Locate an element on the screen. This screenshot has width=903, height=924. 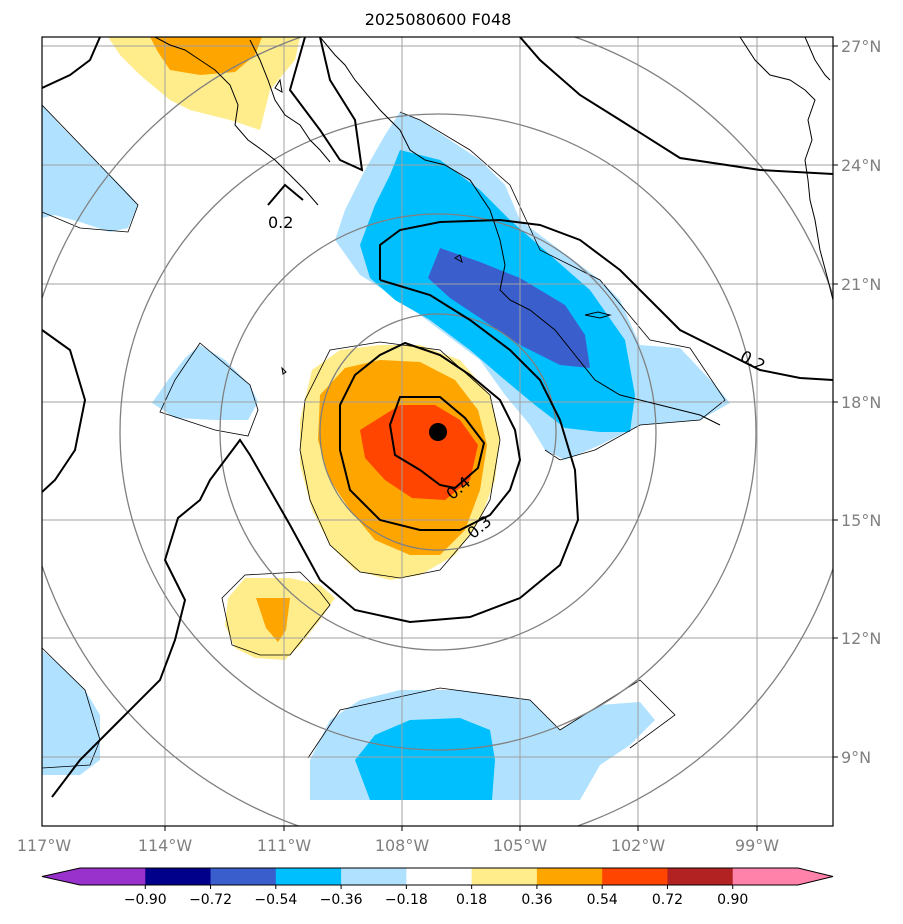
colorbar-outline is located at coordinates (437, 876).